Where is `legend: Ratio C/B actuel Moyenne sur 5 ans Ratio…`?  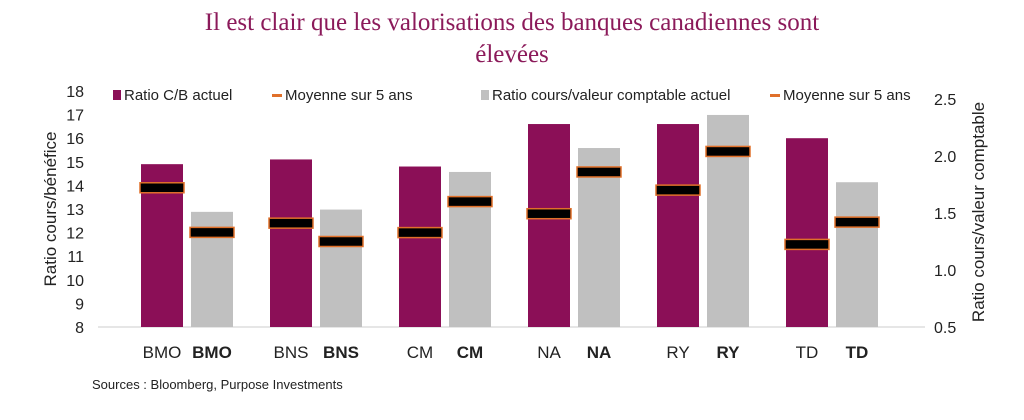 legend: Ratio C/B actuel Moyenne sur 5 ans Ratio… is located at coordinates (512, 95).